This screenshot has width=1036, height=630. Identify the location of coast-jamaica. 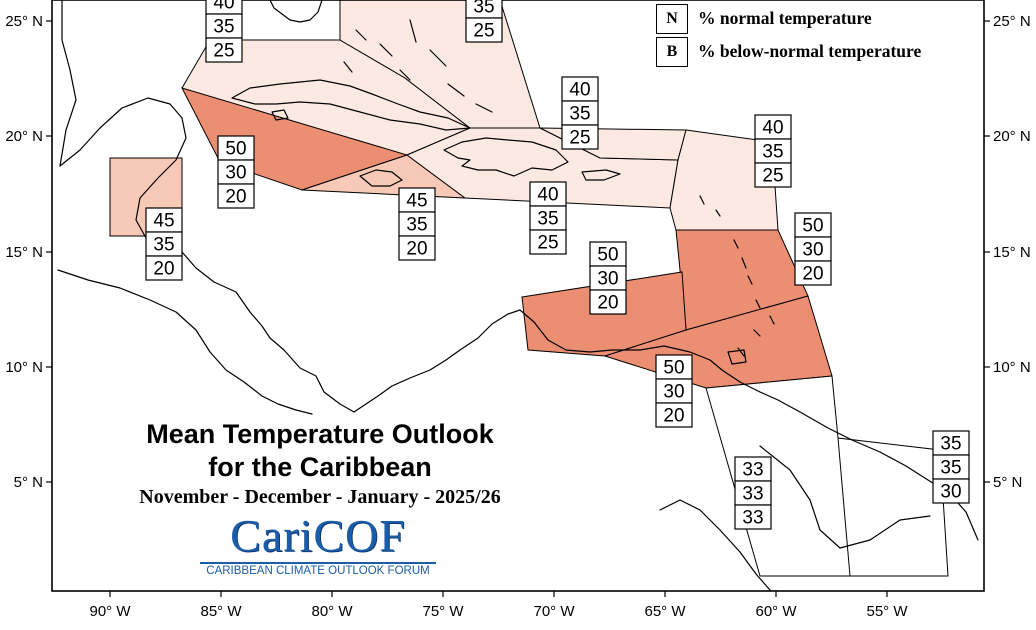
(381, 178).